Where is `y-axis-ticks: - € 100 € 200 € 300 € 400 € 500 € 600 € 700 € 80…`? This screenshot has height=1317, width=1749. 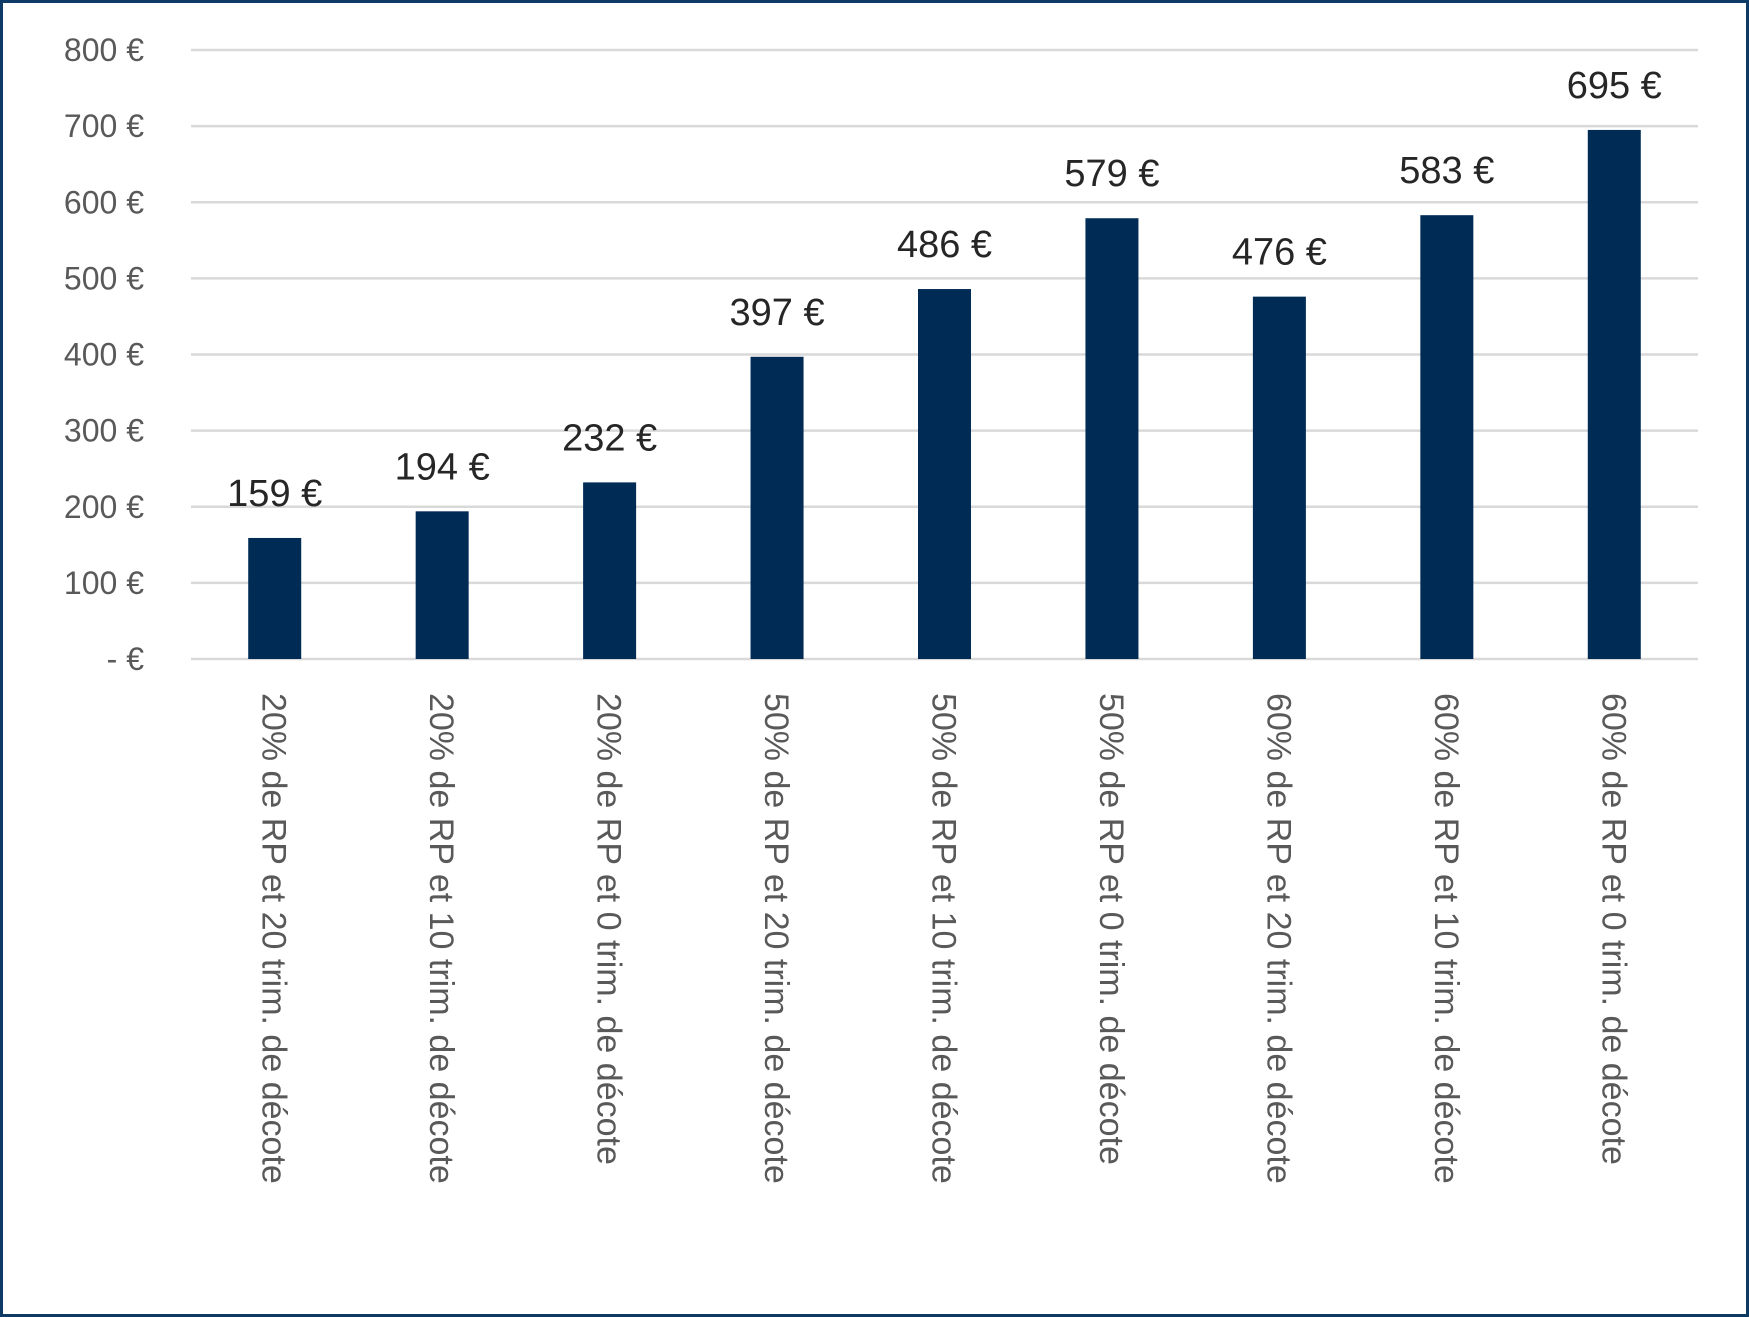 y-axis-ticks: - € 100 € 200 € 300 € 400 € 500 € 600 € 700 € 80… is located at coordinates (104, 354).